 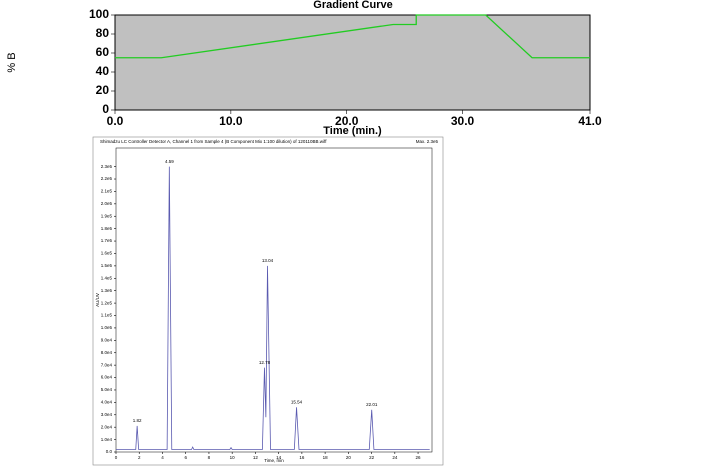 I want to click on chart-subtitle: Max. 2.3e5, so click(x=427, y=141).